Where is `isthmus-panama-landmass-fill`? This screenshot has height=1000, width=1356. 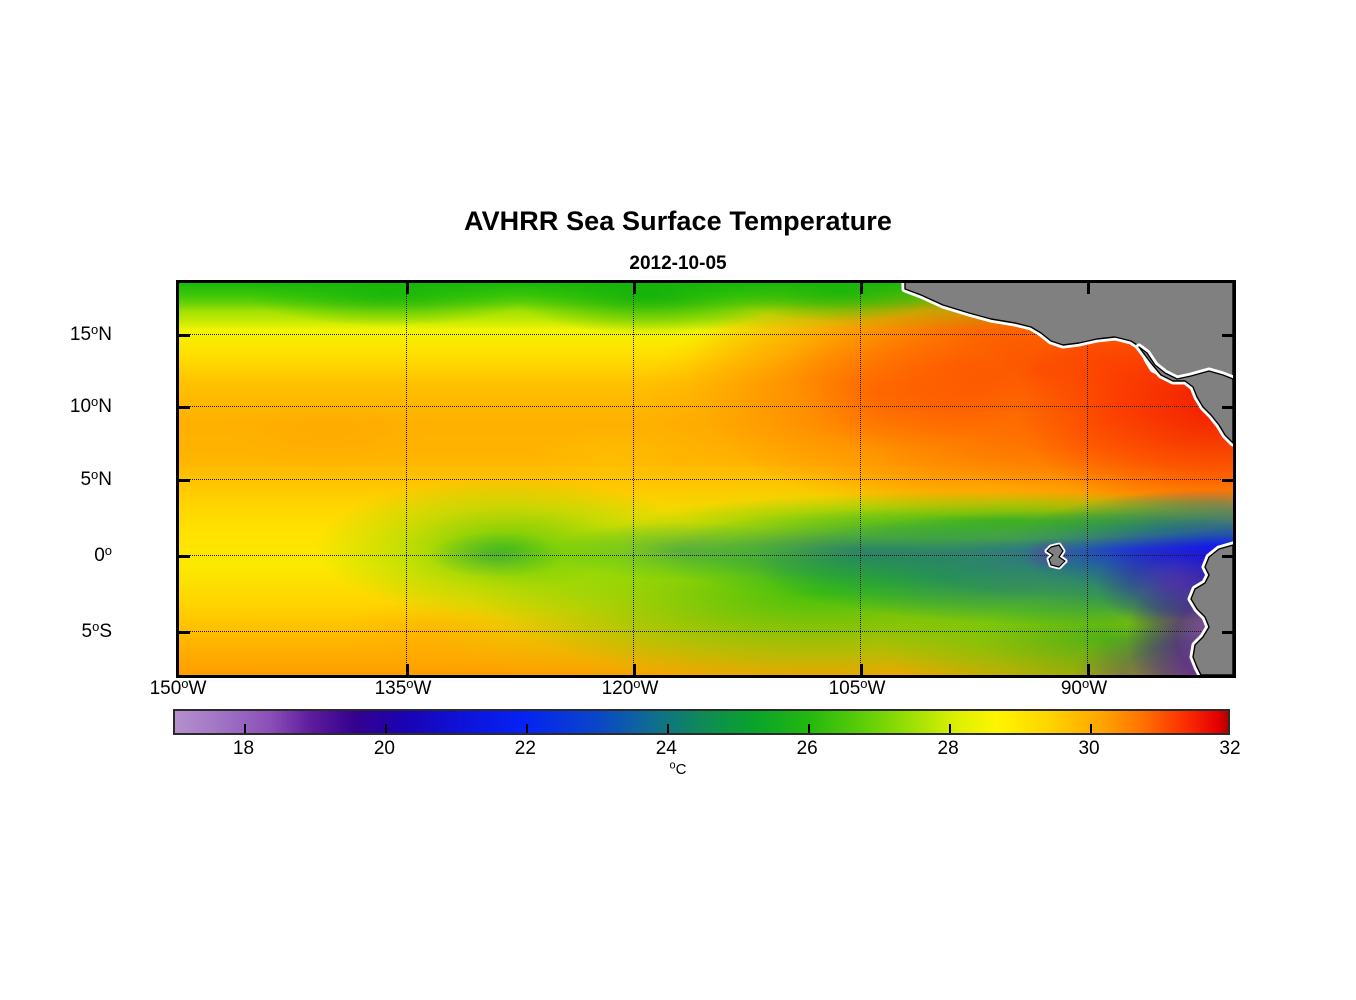 isthmus-panama-landmass-fill is located at coordinates (1185, 395).